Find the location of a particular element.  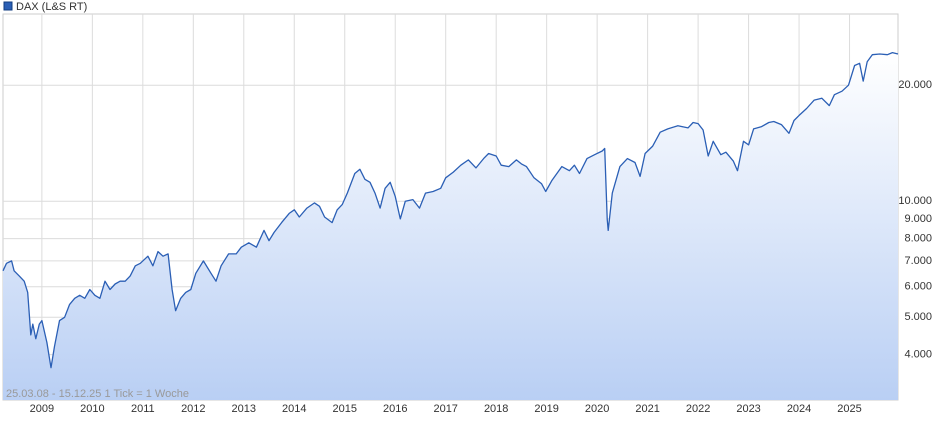

x-tick-label: 2024 is located at coordinates (799, 409).